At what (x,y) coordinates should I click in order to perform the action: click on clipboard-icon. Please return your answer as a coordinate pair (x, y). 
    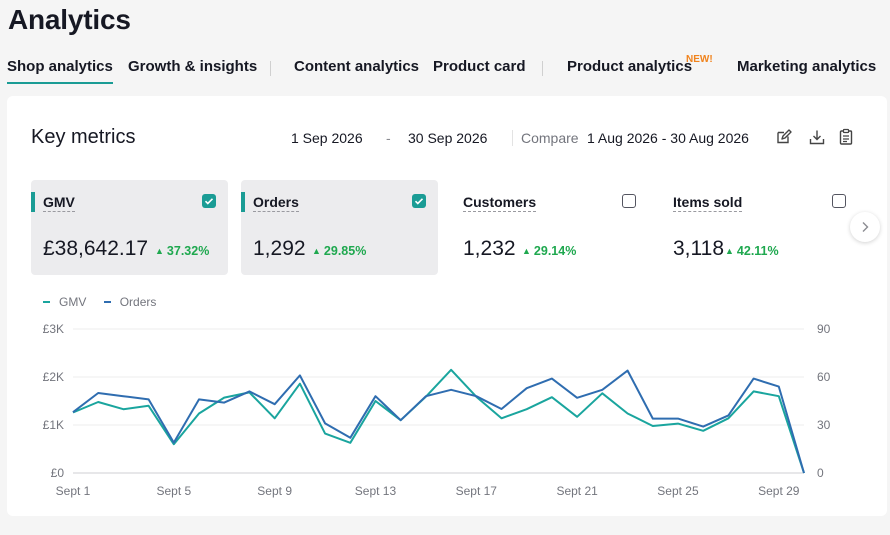
    Looking at the image, I should click on (846, 137).